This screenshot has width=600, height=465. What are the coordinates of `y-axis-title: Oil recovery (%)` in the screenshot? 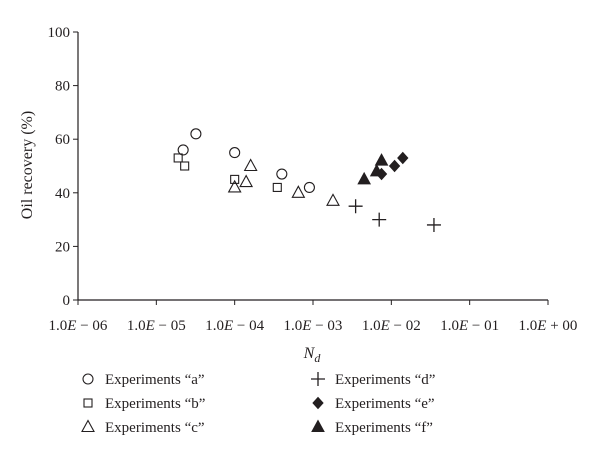 It's located at (27, 165).